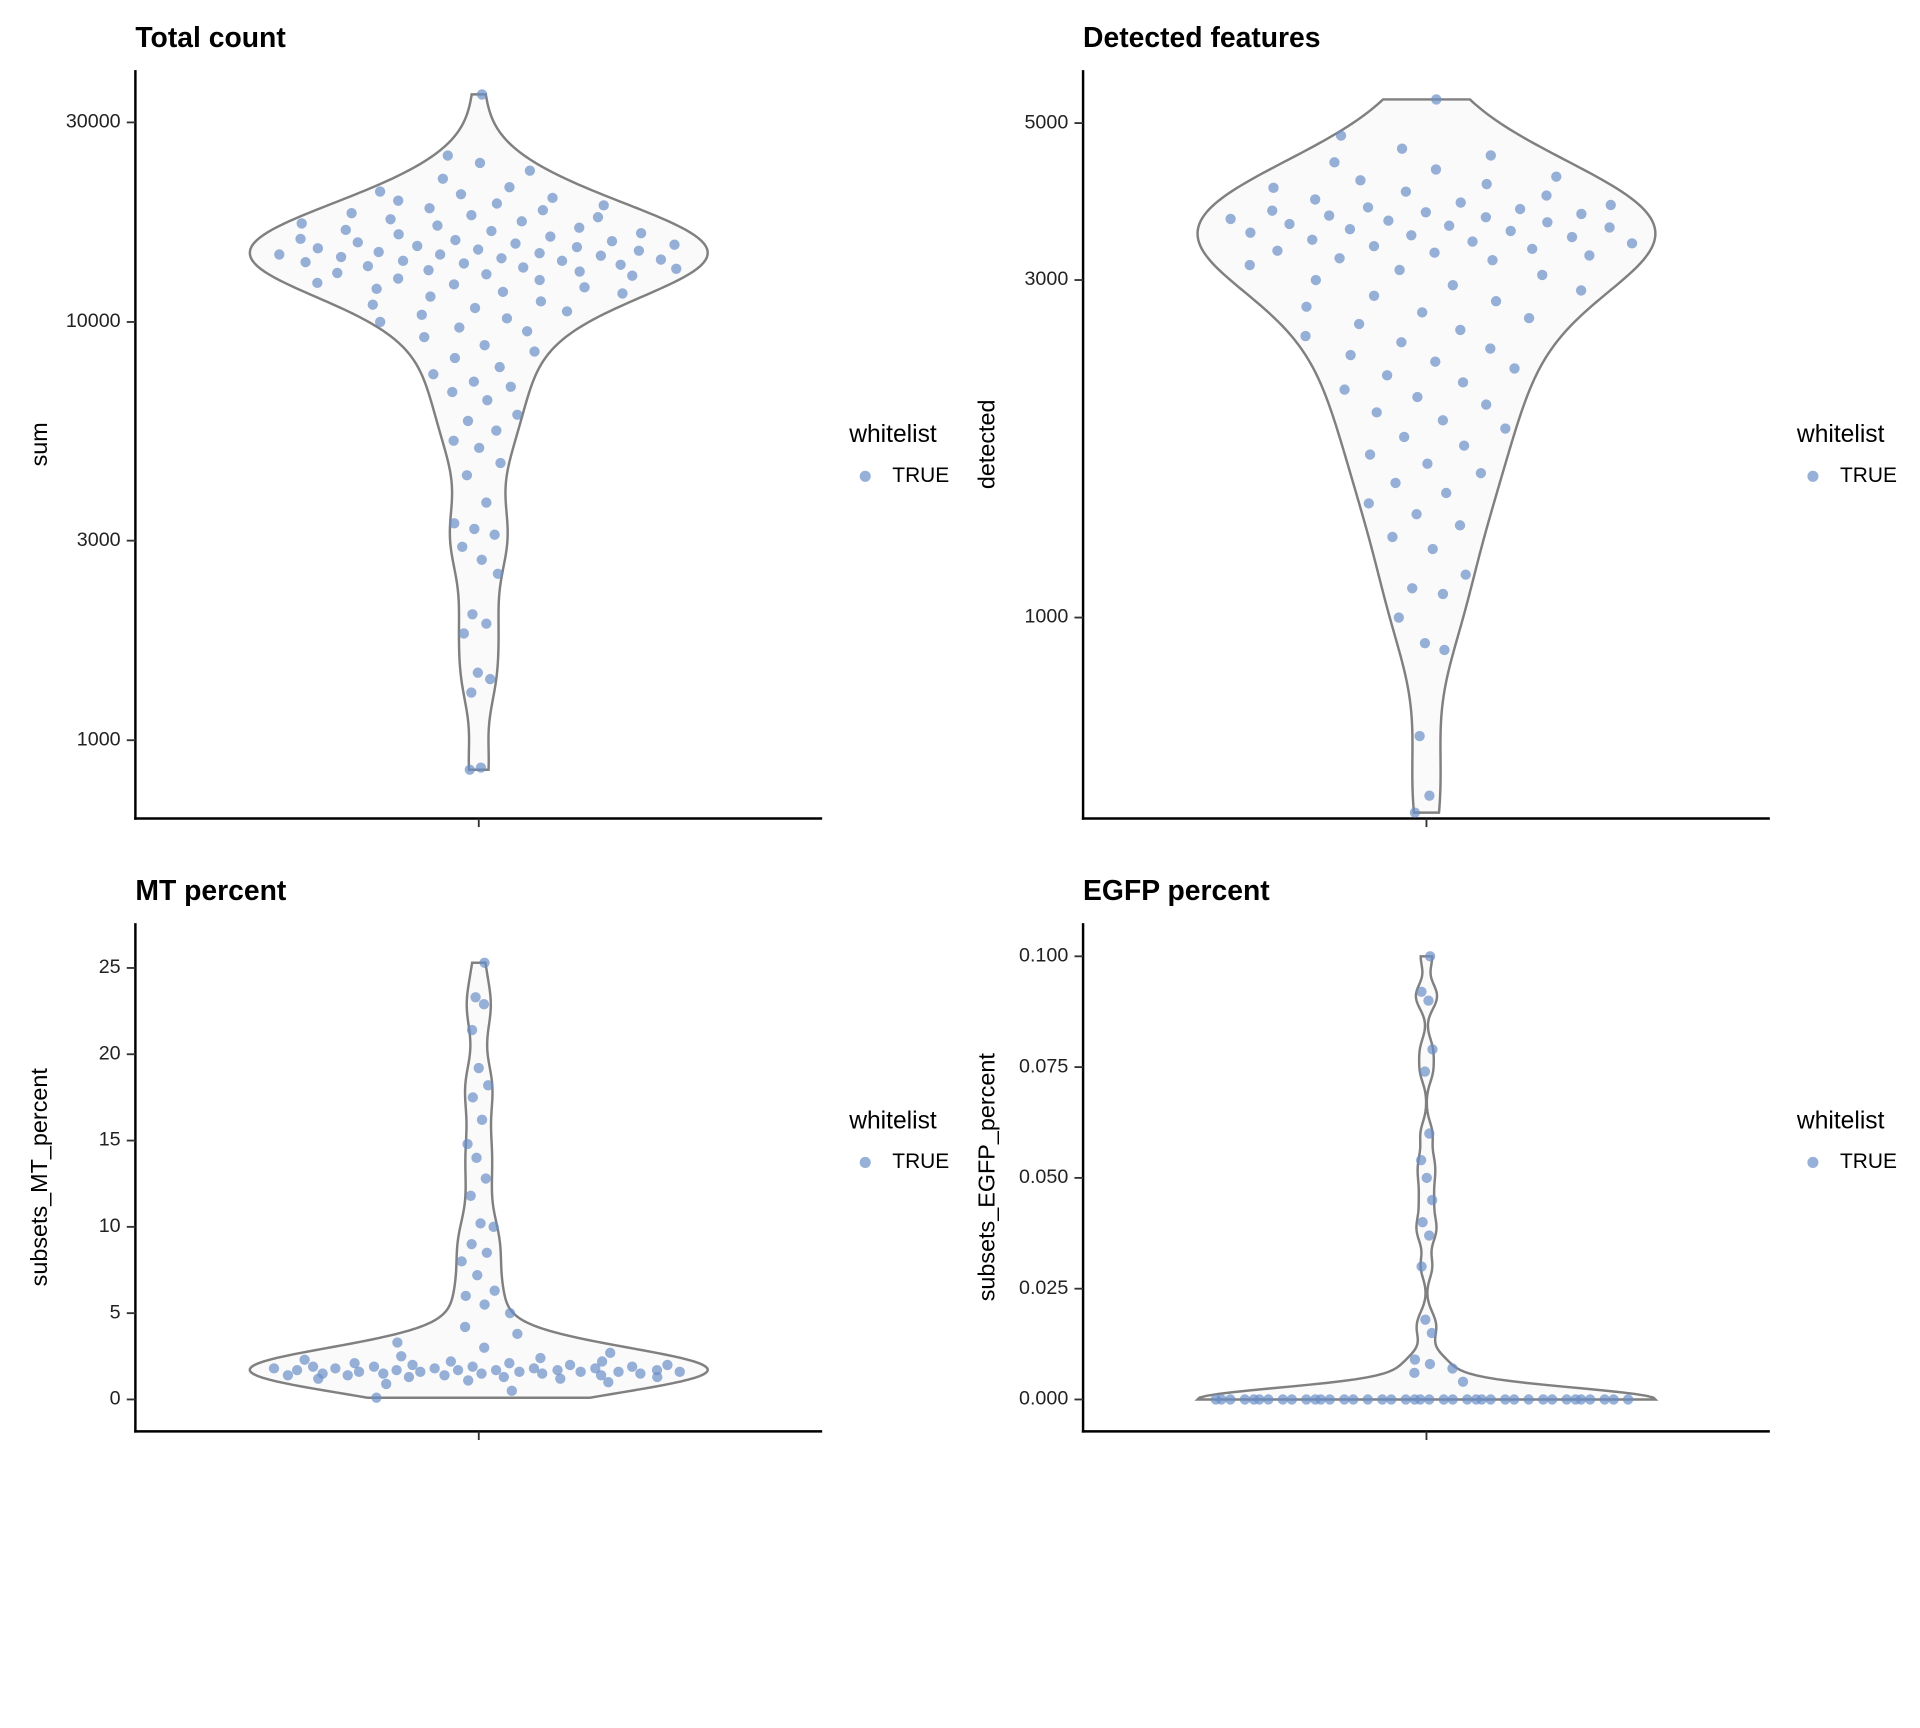 The image size is (1920, 1728). I want to click on legend-title: whitelist, so click(892, 1120).